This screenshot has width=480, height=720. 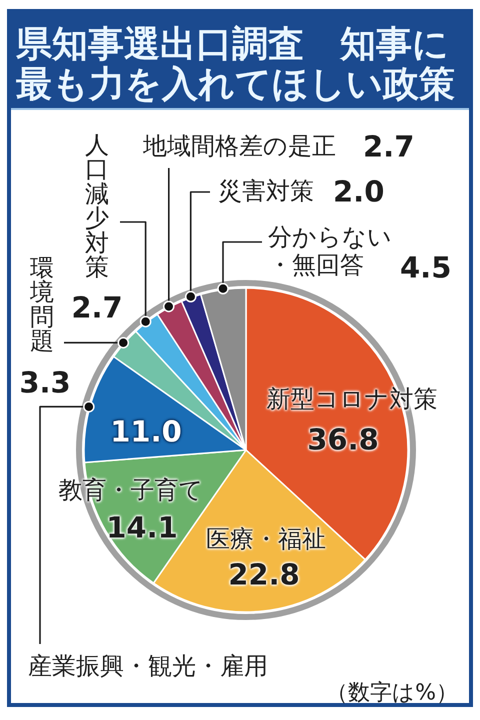 What do you see at coordinates (142, 527) in the screenshot?
I see `data-label: 14.1` at bounding box center [142, 527].